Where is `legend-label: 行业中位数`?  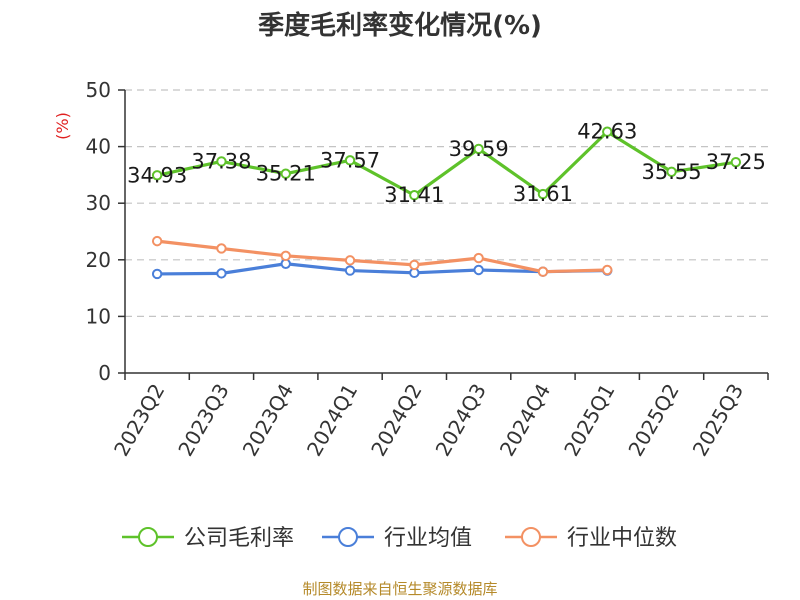 legend-label: 行业中位数 is located at coordinates (622, 538).